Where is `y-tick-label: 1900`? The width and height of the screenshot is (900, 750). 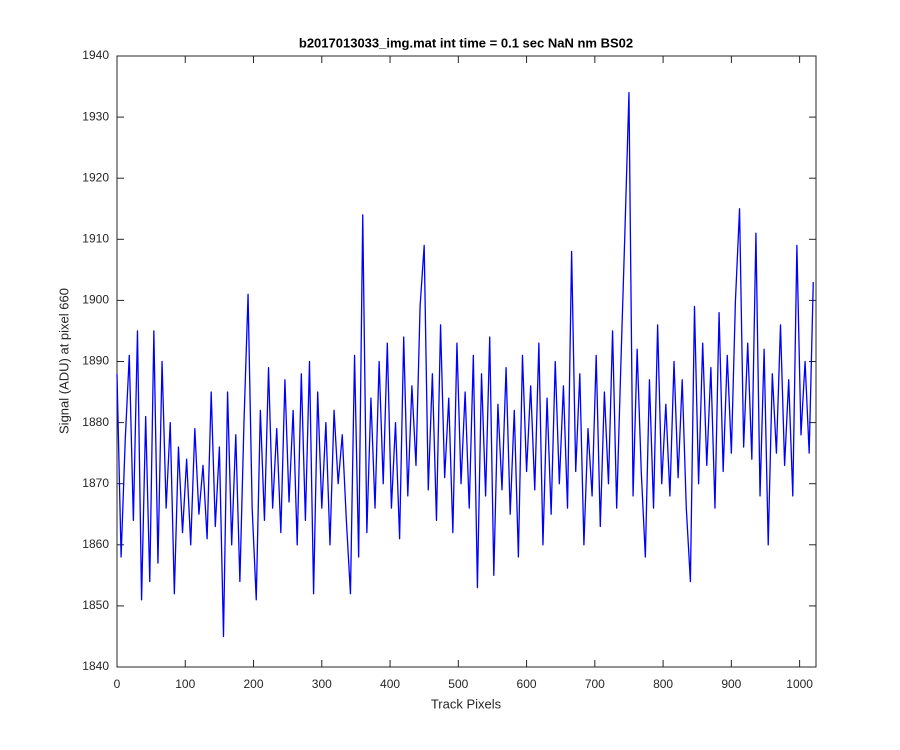
y-tick-label: 1900 is located at coordinates (95, 300).